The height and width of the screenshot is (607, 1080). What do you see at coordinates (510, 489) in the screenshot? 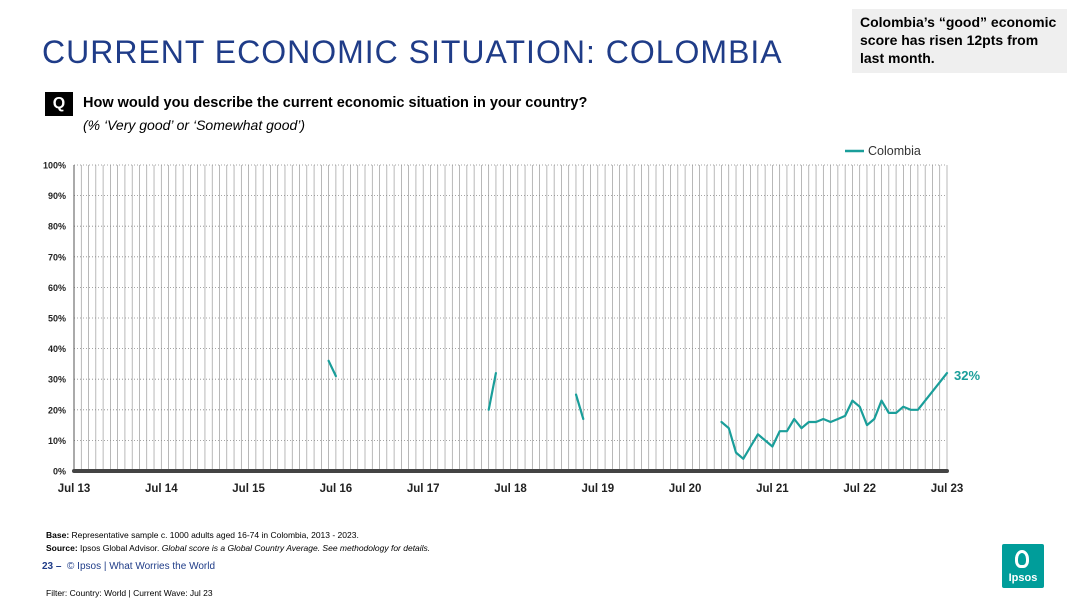
I see `x-tick-label: Jul 18` at bounding box center [510, 489].